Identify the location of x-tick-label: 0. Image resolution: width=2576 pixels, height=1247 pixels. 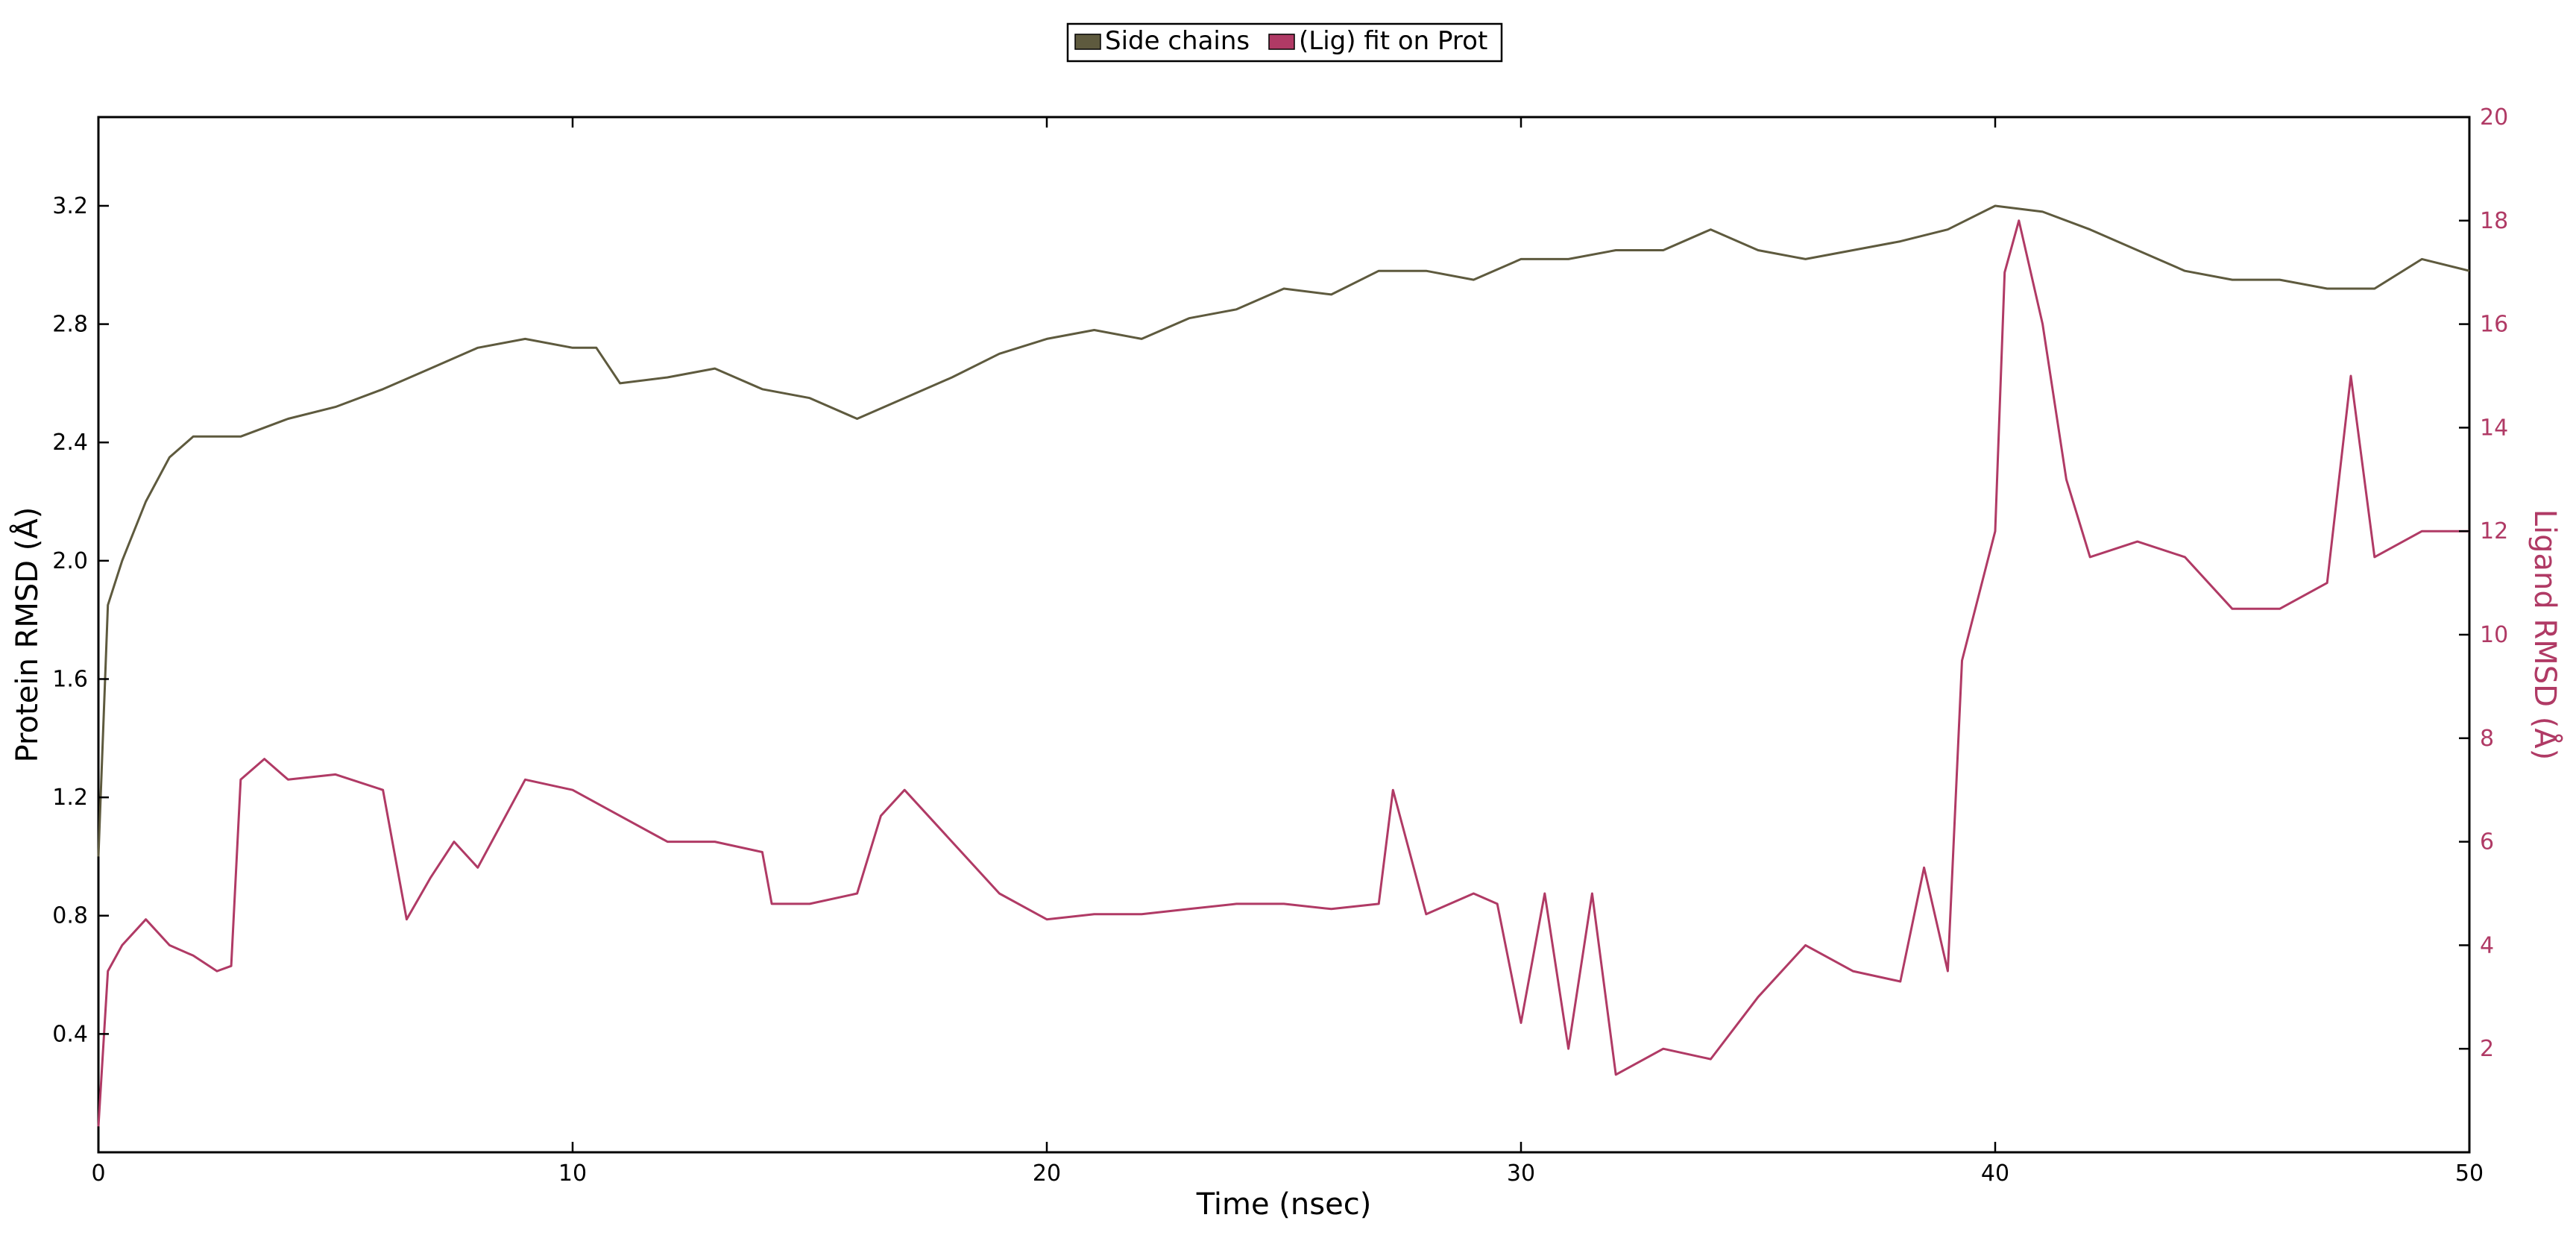
(98, 1173).